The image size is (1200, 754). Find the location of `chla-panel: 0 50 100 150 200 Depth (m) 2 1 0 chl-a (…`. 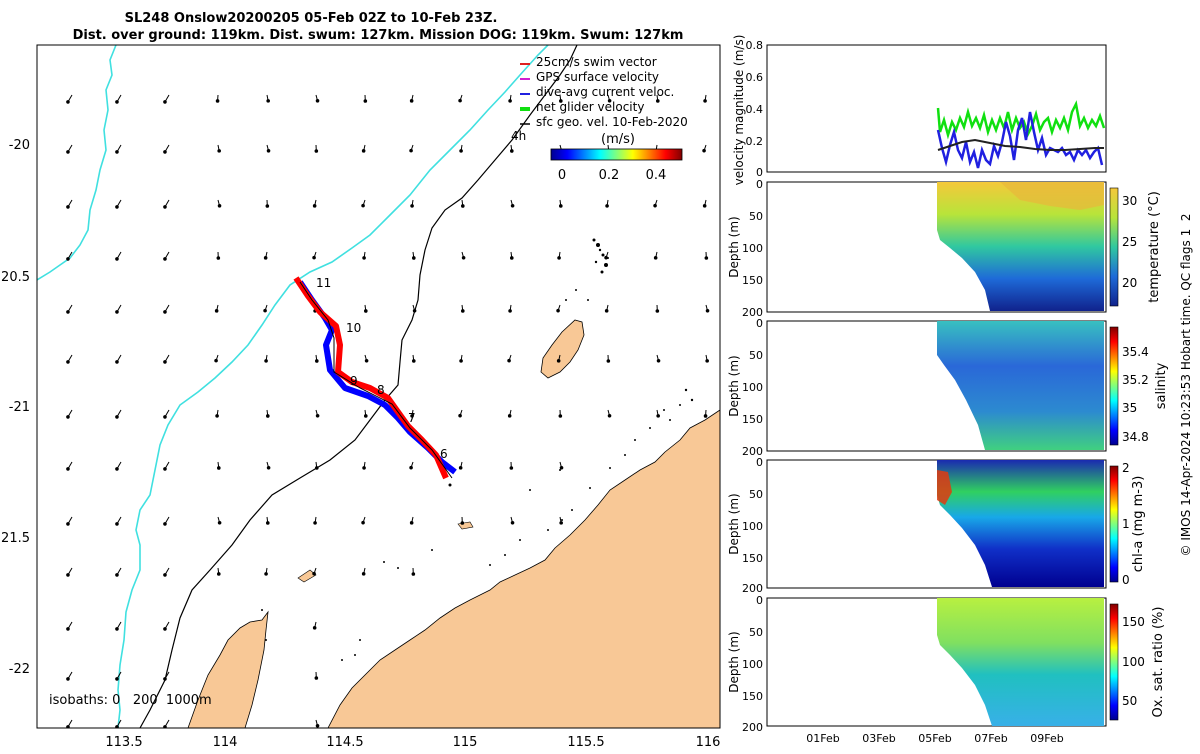

chla-panel: 0 50 100 150 200 Depth (m) 2 1 0 chl-a (… is located at coordinates (936, 525).